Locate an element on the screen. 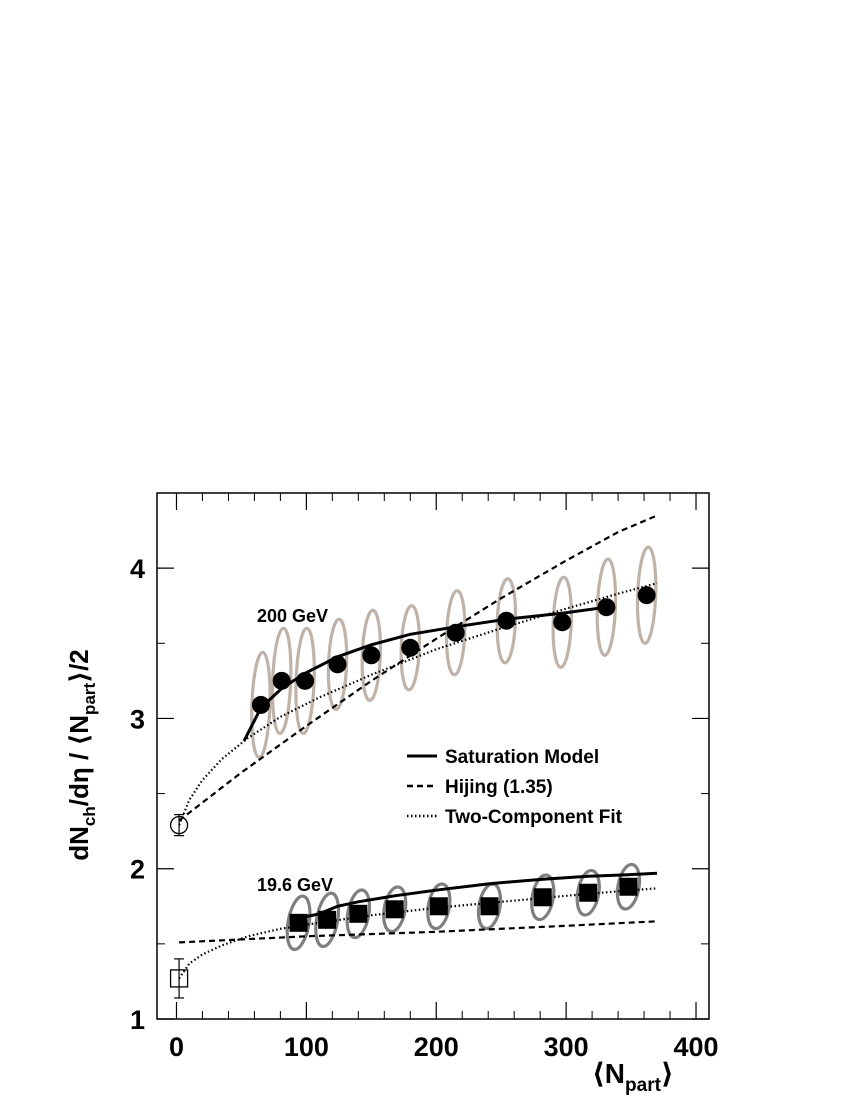  svg-text: dNch/dη / ⟨Npart⟩/2 is located at coordinates (81, 755).